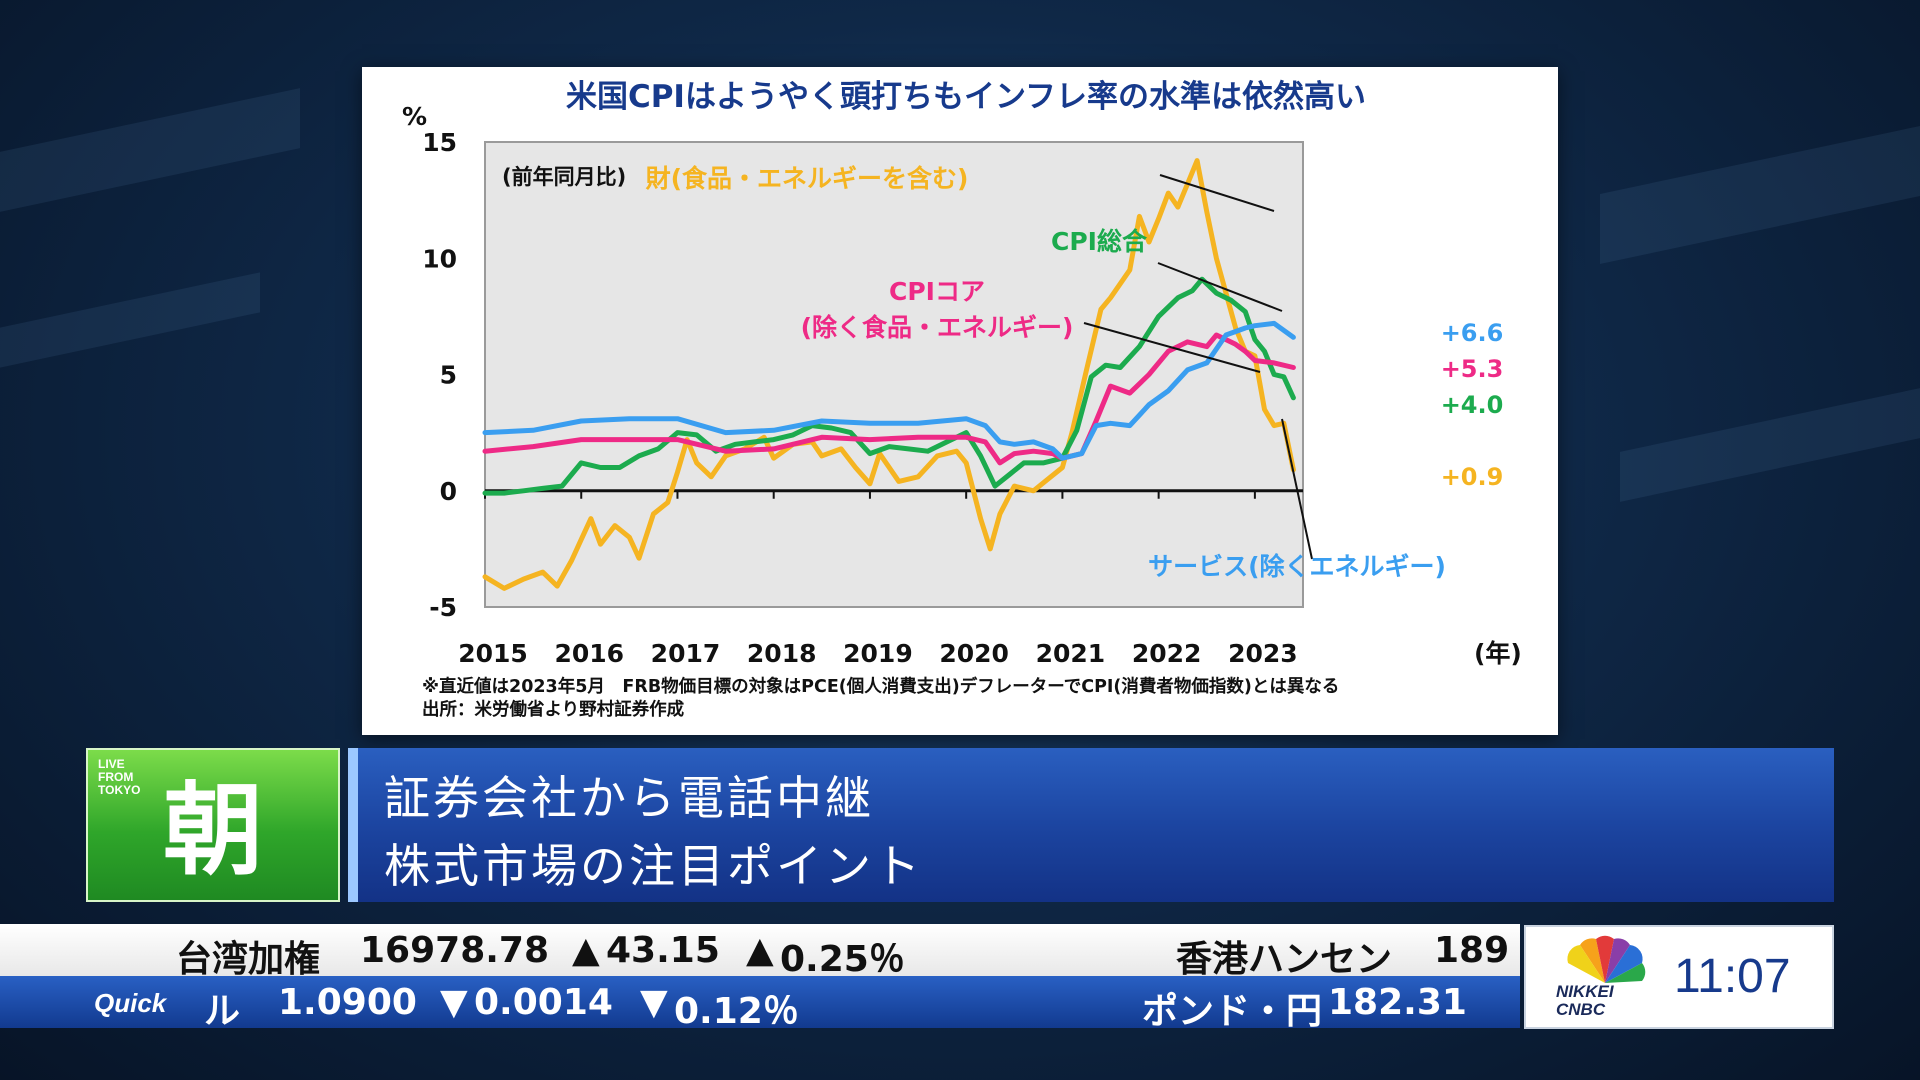  Describe the element at coordinates (807, 178) in the screenshot. I see `series-callout-label: 財(食品・エネルギーを含む)` at that location.